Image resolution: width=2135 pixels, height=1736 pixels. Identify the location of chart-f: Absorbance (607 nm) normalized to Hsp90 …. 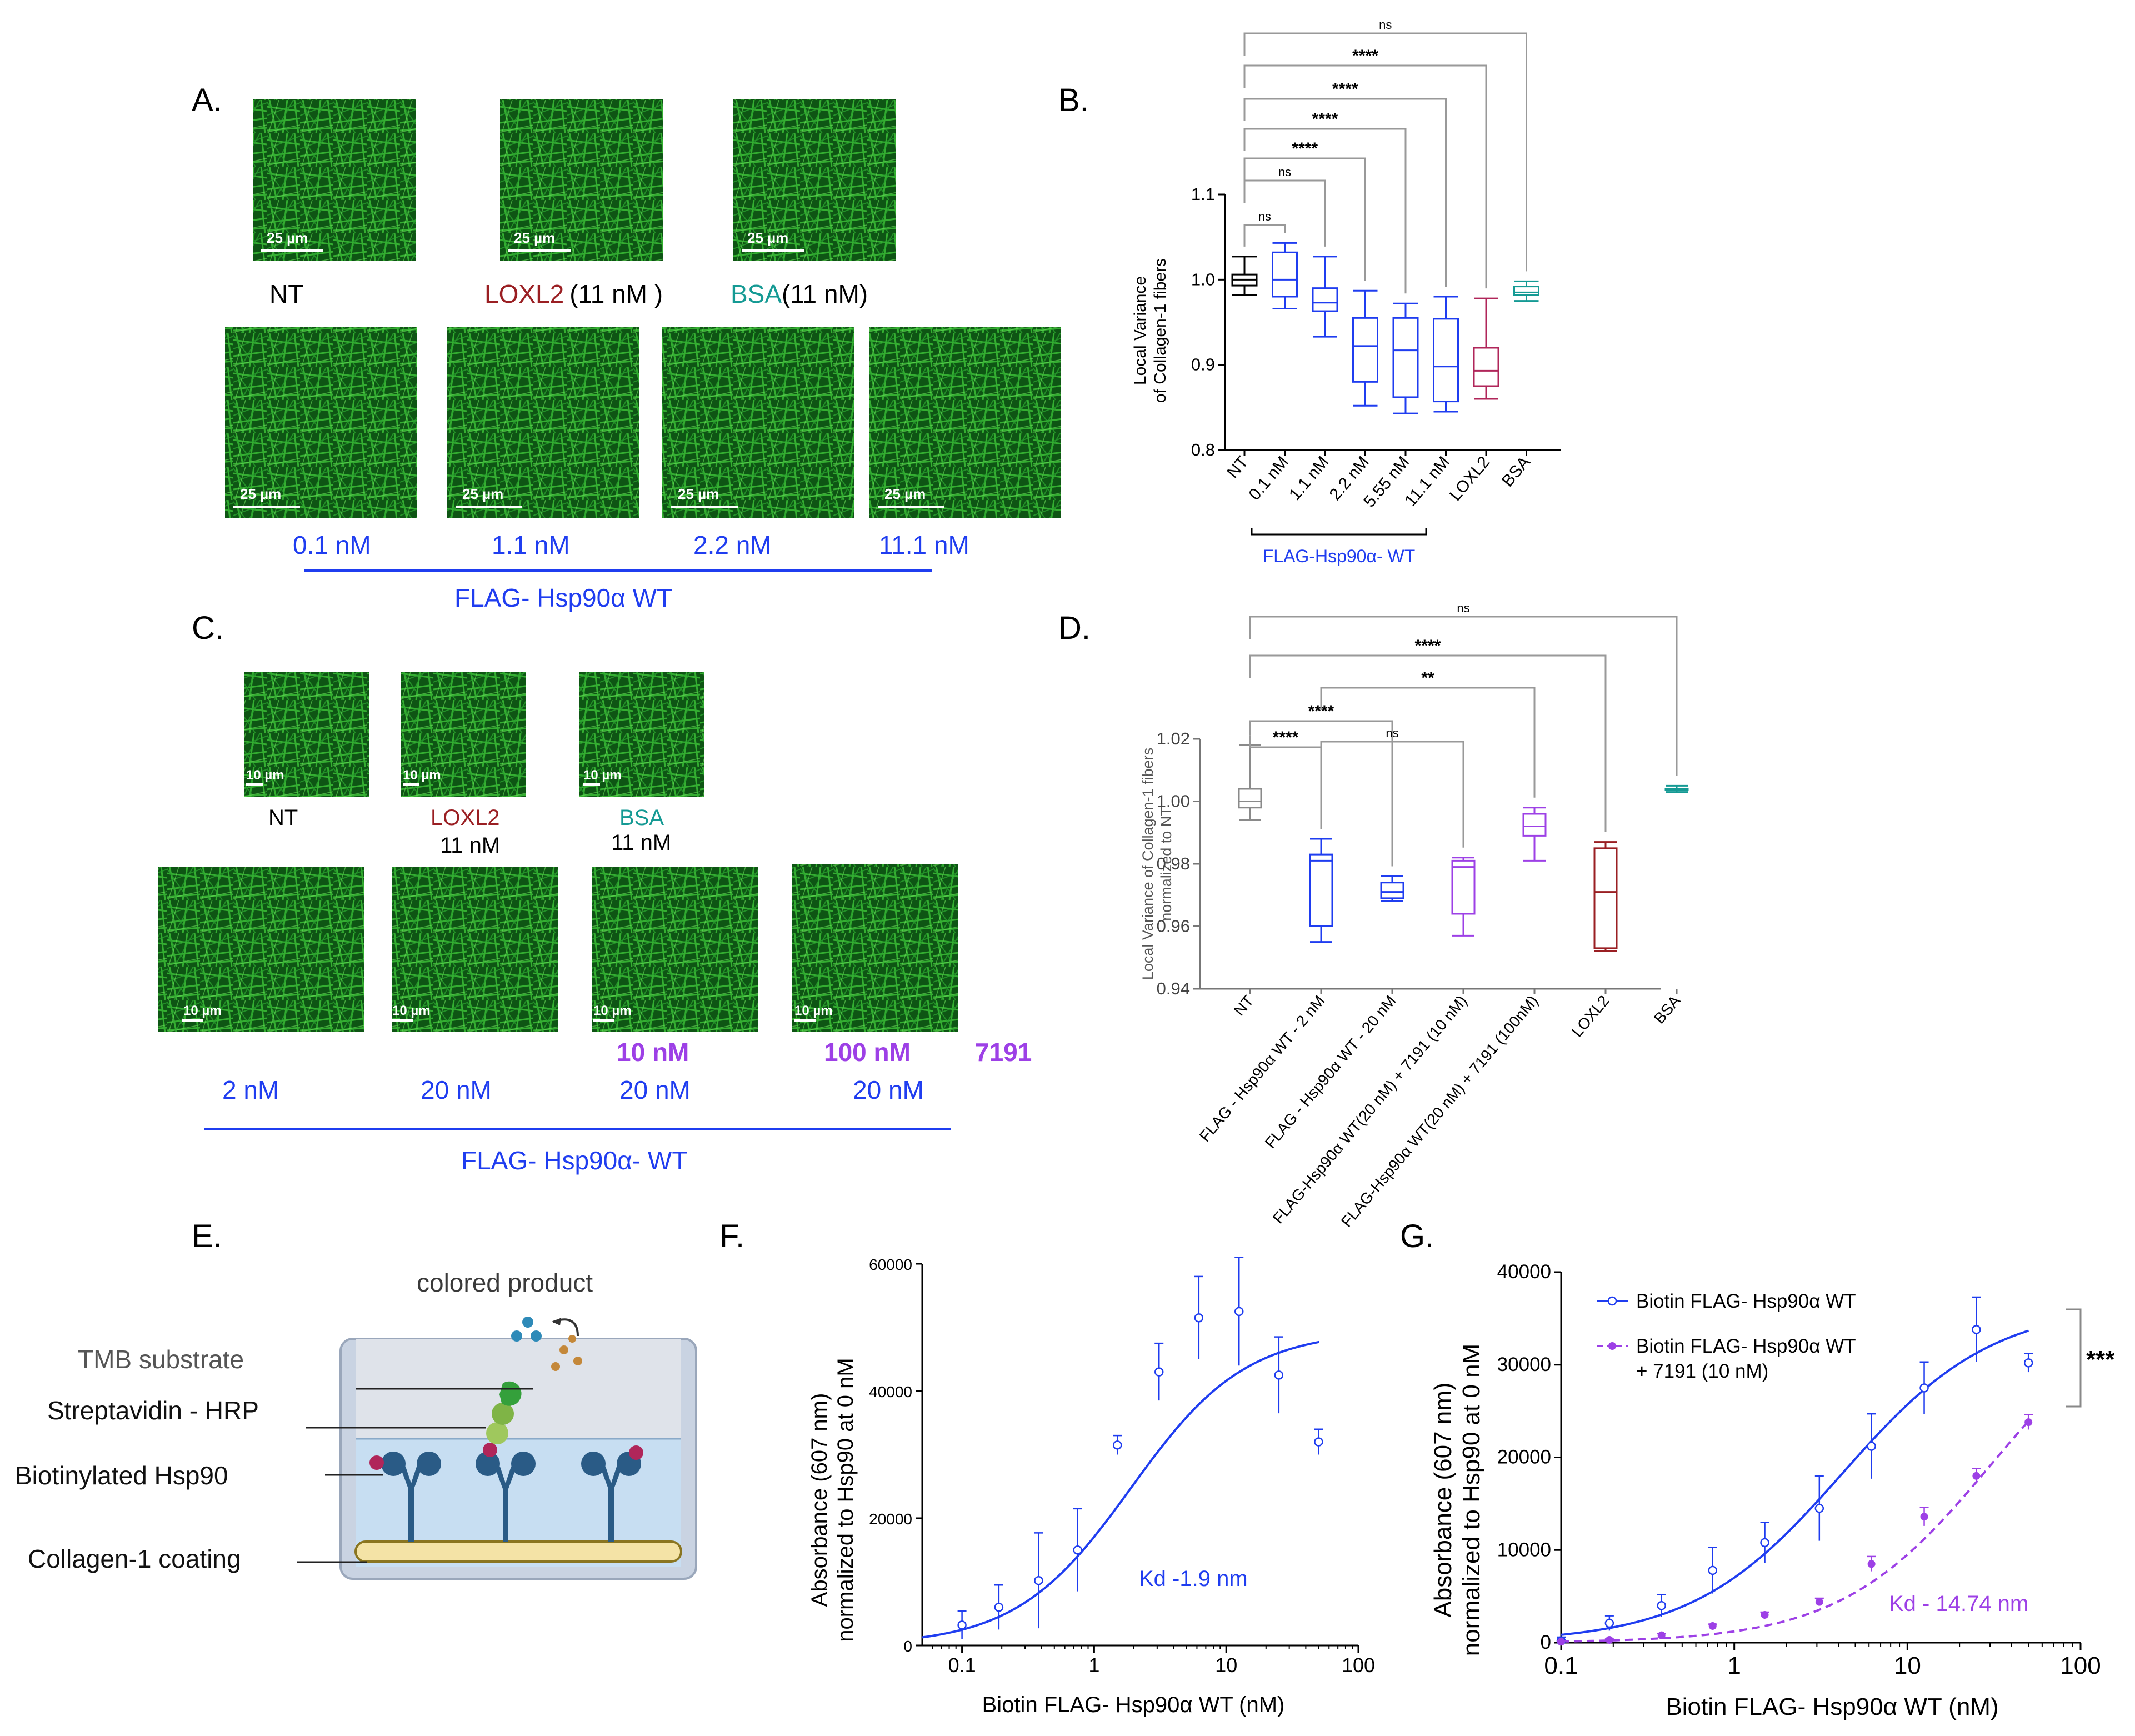
(1091, 1486).